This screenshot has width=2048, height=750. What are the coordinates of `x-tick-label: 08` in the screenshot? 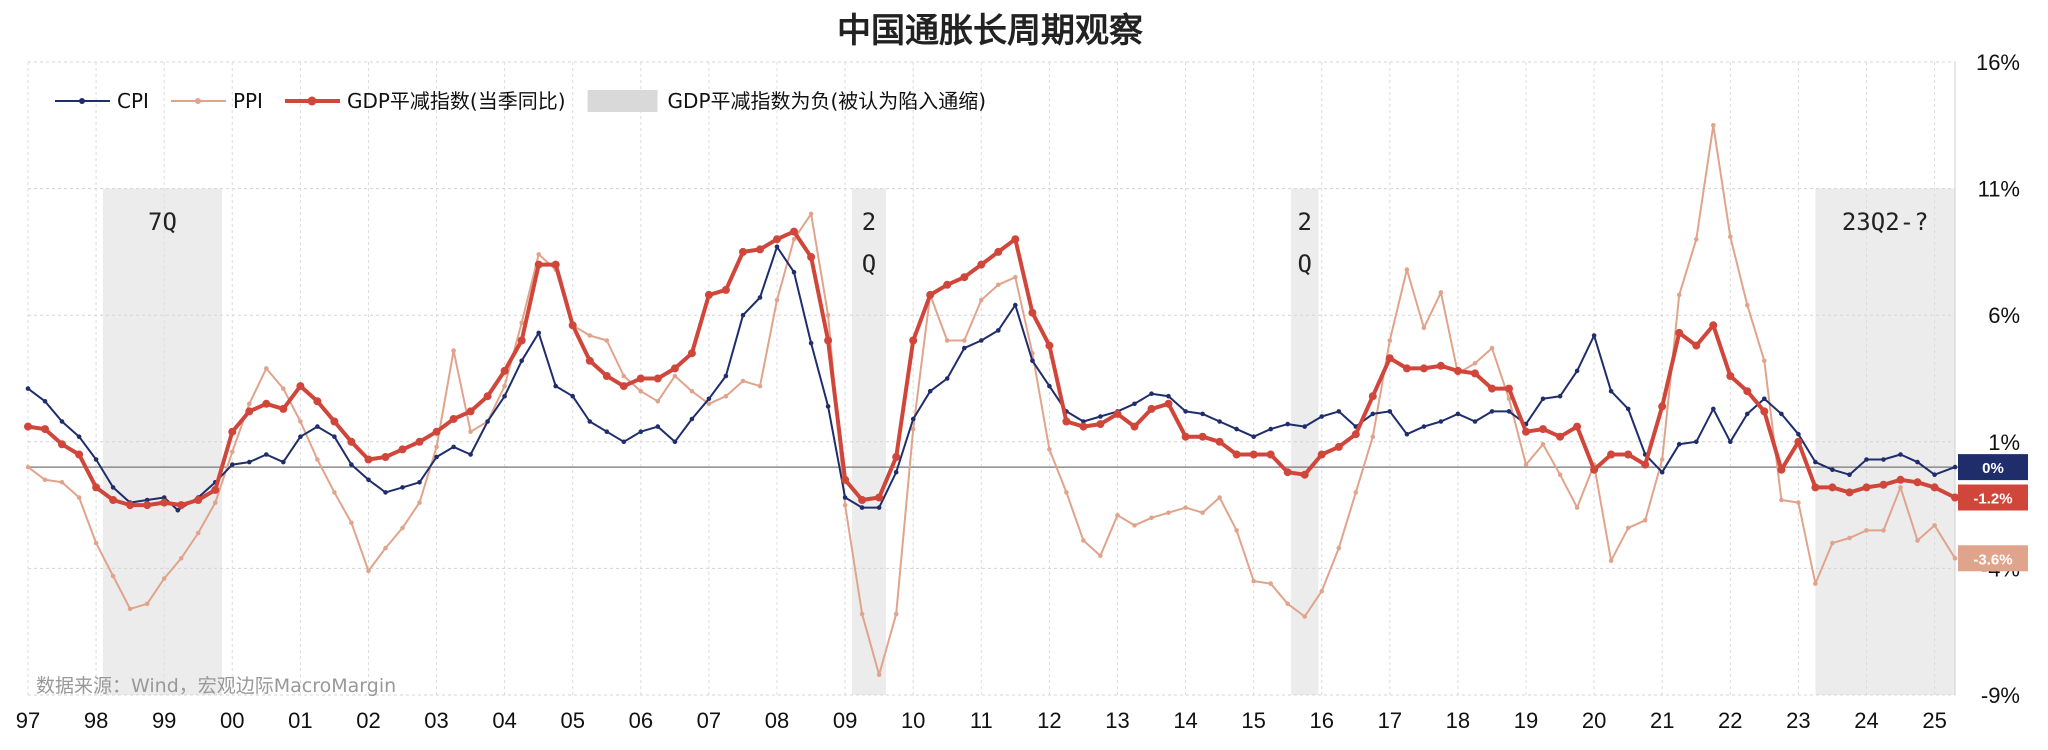 It's located at (777, 720).